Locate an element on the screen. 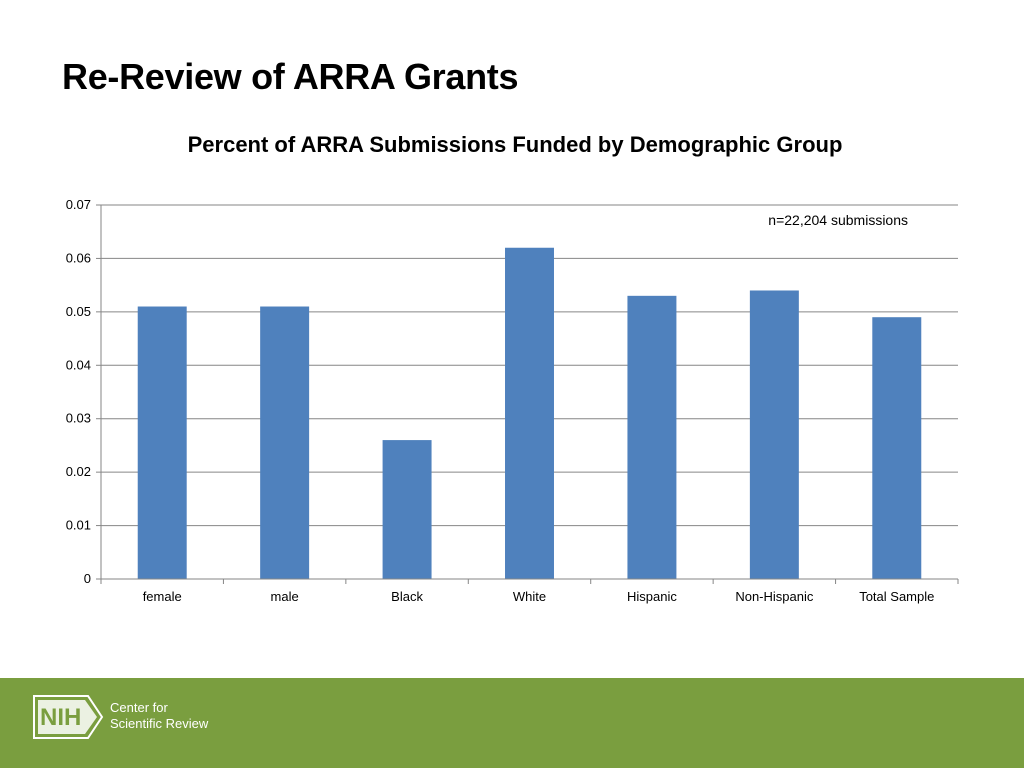 This screenshot has width=1024, height=768. org-name-line2: Scientific Review is located at coordinates (159, 723).